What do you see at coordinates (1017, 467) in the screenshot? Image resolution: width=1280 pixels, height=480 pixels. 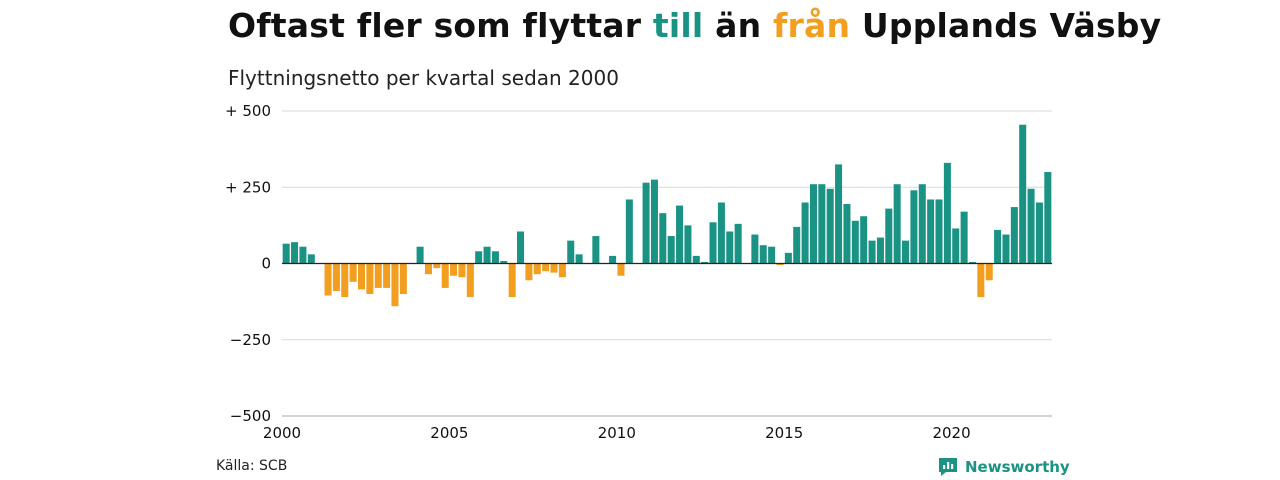 I see `brand-name: Newsworthy` at bounding box center [1017, 467].